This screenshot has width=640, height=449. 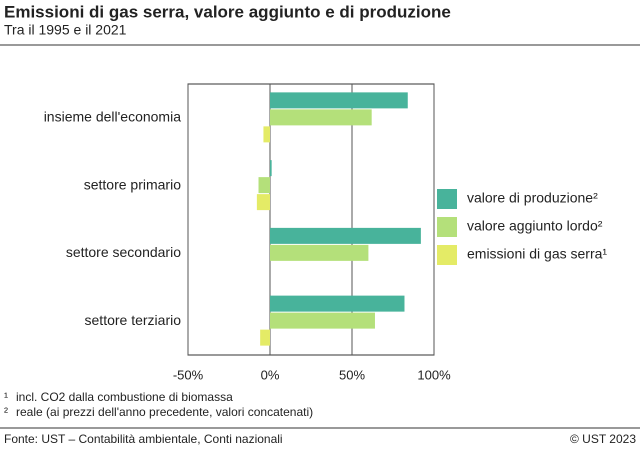 I want to click on note-marker: ¹, so click(x=6, y=397).